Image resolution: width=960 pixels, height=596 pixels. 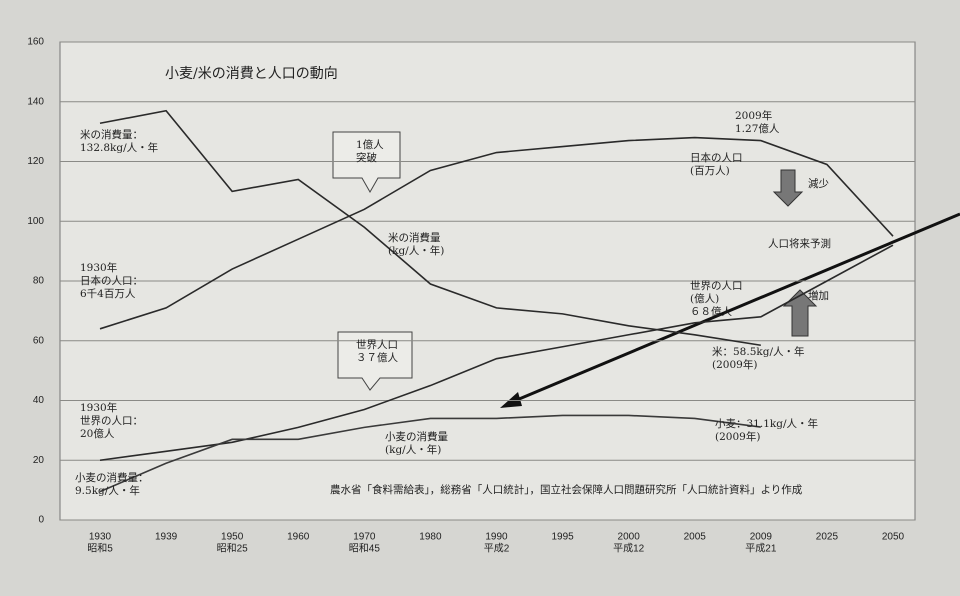 I want to click on x-tick-sublabel: 昭和5, so click(x=100, y=549).